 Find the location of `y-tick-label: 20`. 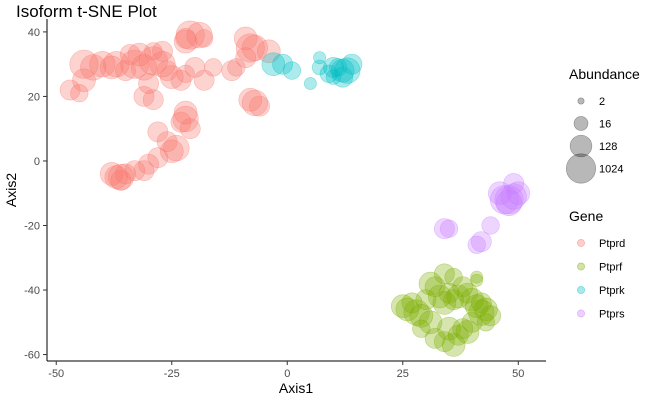

y-tick-label: 20 is located at coordinates (34, 97).